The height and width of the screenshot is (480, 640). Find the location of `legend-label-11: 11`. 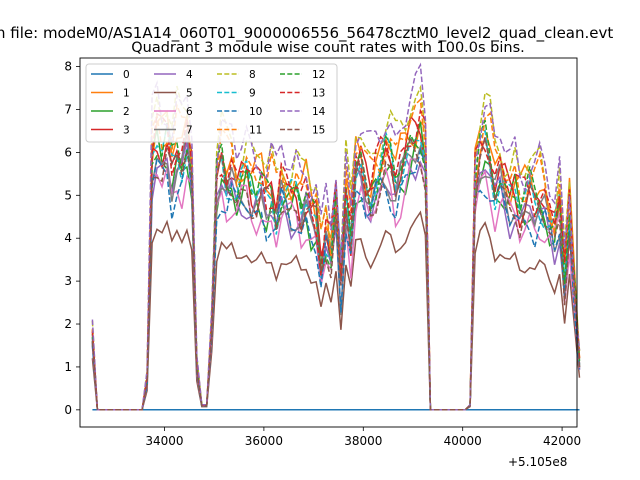

legend-label-11: 11 is located at coordinates (255, 131).